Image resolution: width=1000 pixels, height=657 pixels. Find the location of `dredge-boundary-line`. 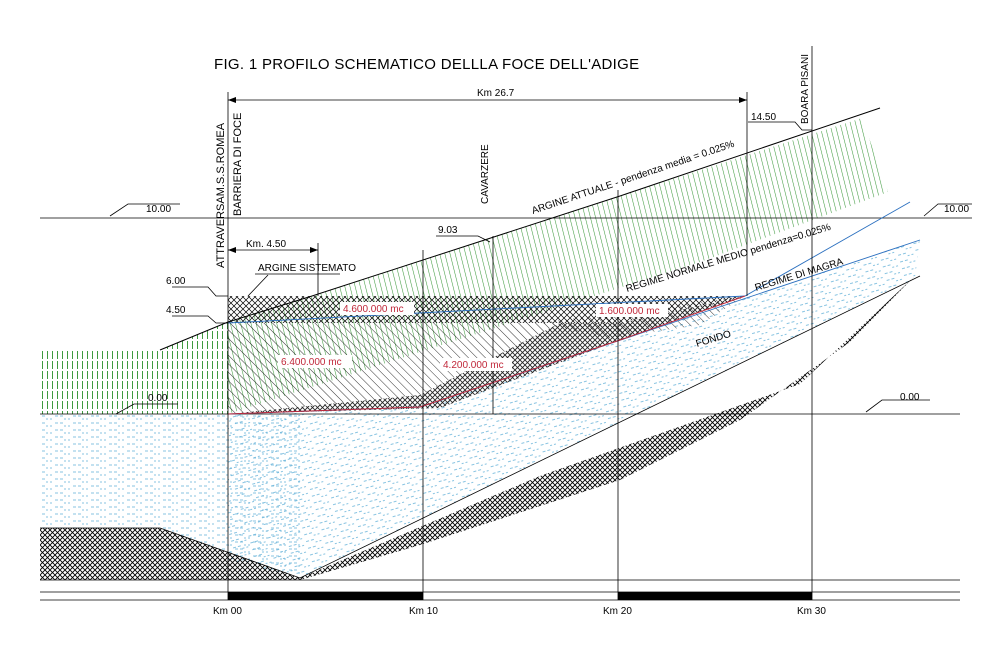

dredge-boundary-line is located at coordinates (486, 355).